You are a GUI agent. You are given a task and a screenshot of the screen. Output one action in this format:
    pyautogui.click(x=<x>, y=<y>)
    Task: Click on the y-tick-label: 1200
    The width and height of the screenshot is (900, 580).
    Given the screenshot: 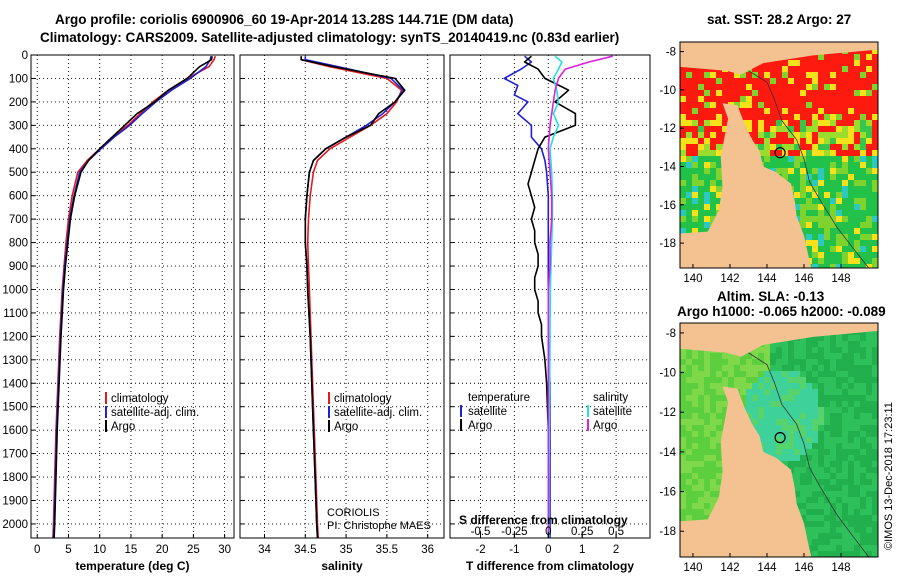 What is the action you would take?
    pyautogui.click(x=15, y=337)
    